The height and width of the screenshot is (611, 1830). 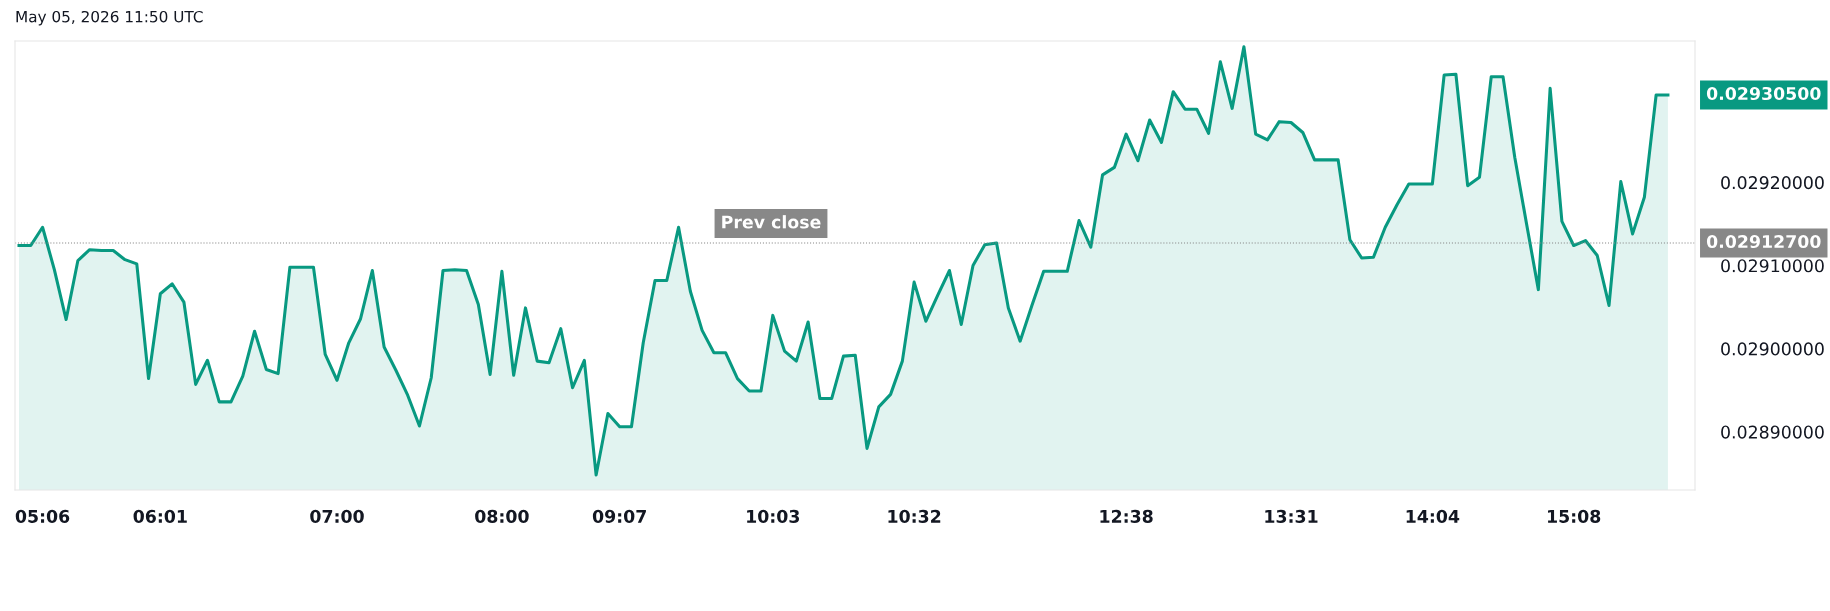 I want to click on y-tick-label: 0.02890000, so click(x=1772, y=432).